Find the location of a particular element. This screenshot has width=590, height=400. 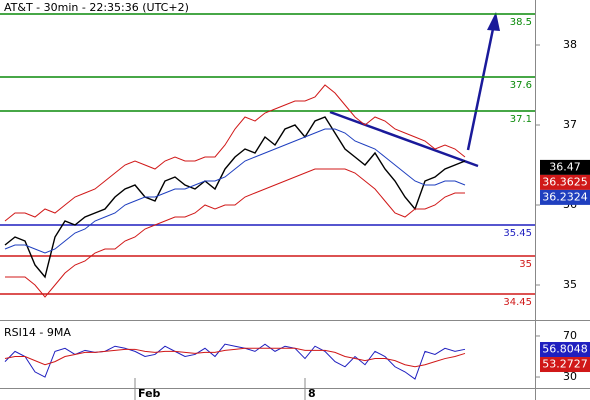

value-box-label: 36.3625 is located at coordinates (565, 181).